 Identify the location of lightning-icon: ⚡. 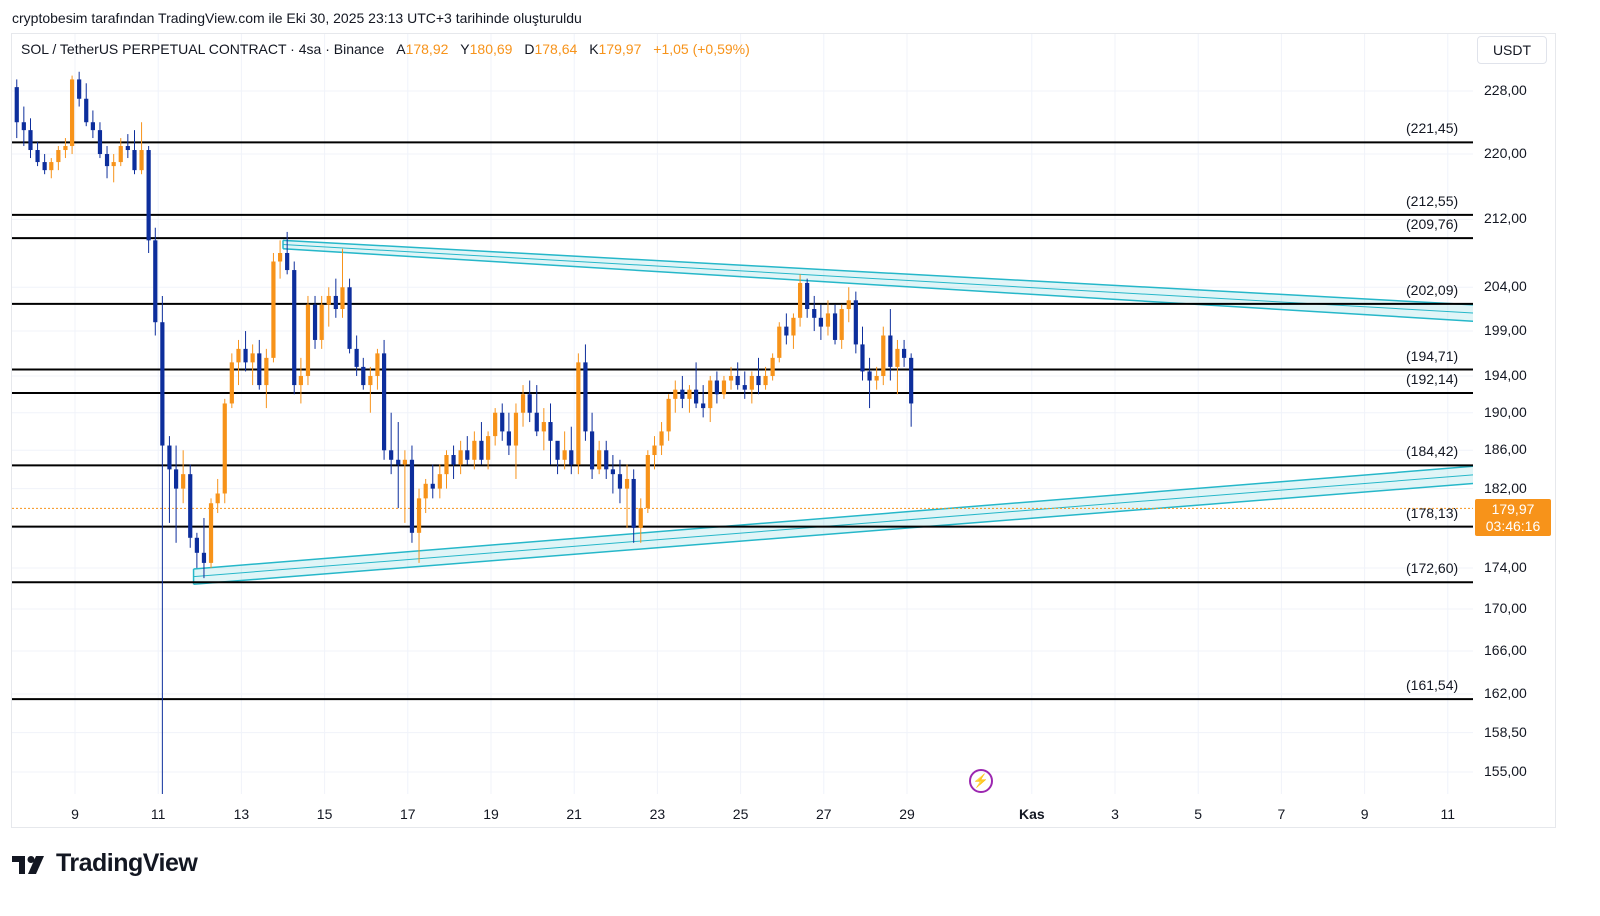
(981, 781).